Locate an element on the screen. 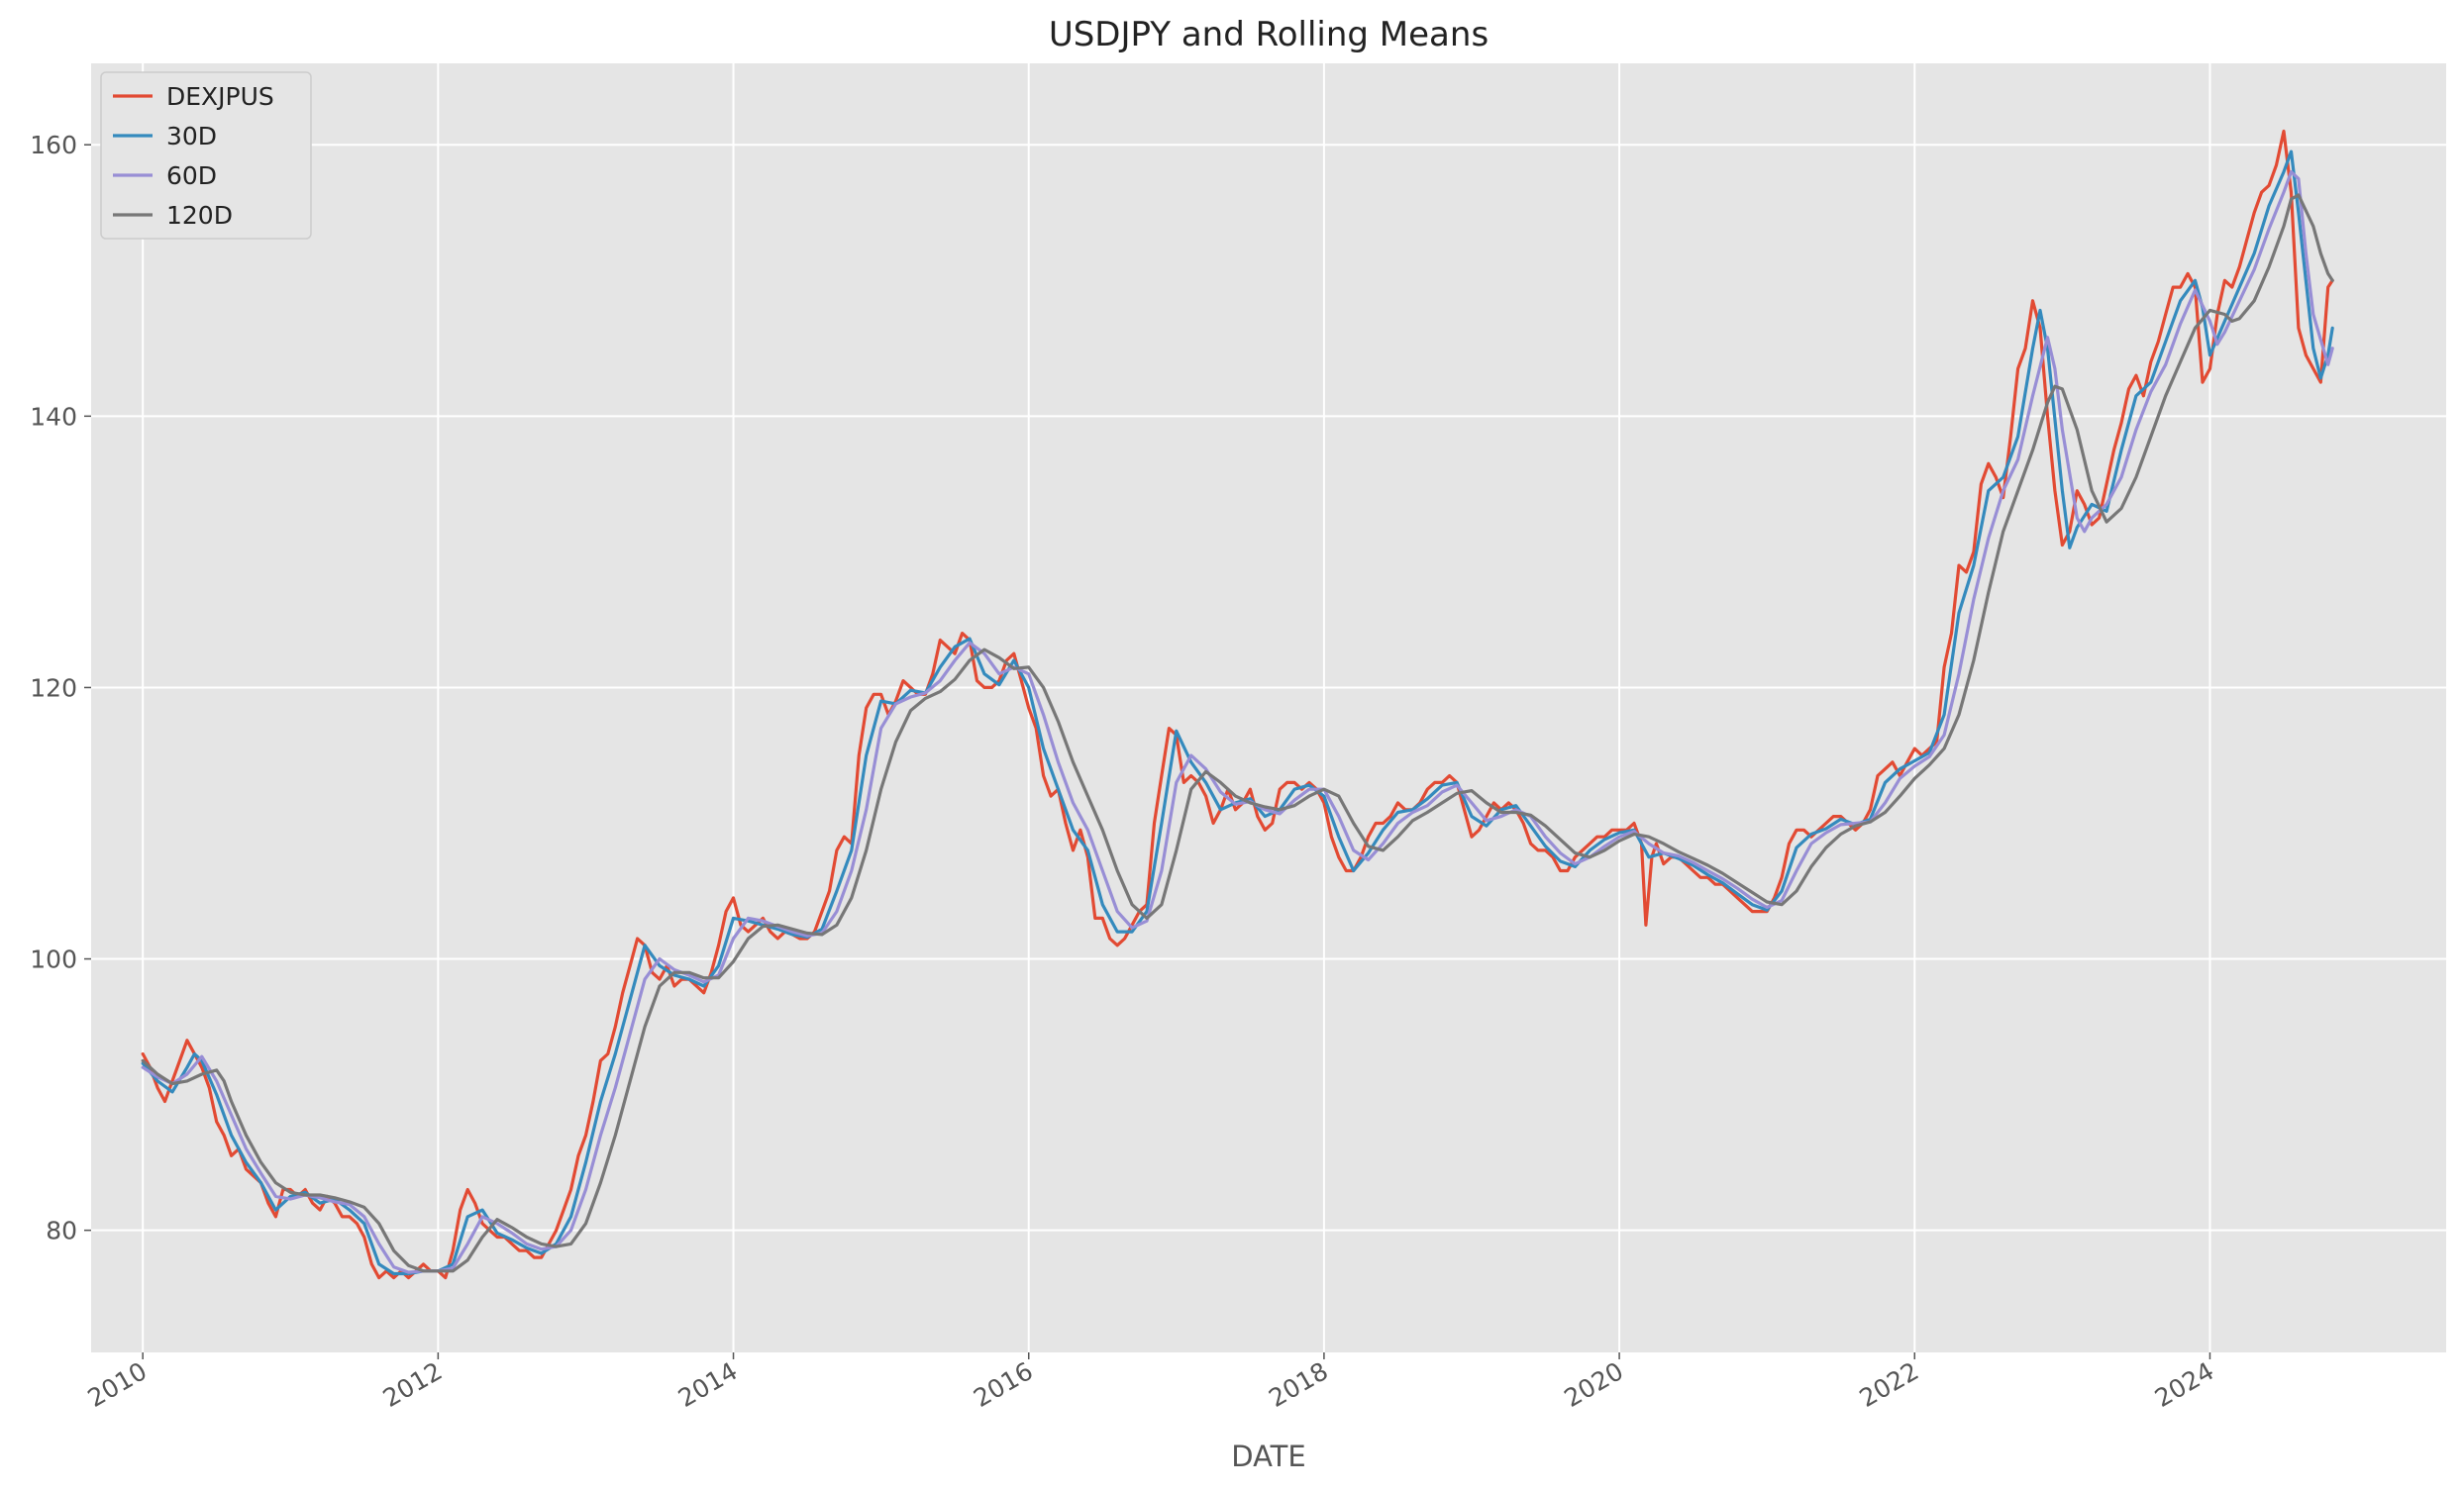  y-tick-label: 160 is located at coordinates (54, 145).